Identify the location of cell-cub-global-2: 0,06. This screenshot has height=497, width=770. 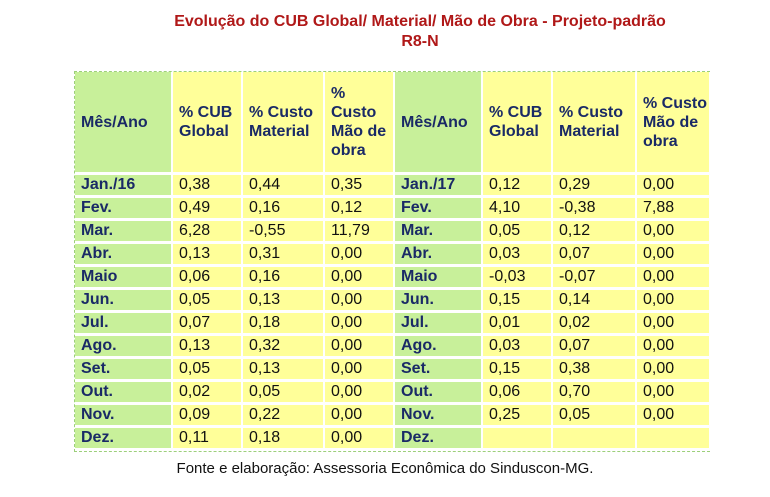
(518, 393).